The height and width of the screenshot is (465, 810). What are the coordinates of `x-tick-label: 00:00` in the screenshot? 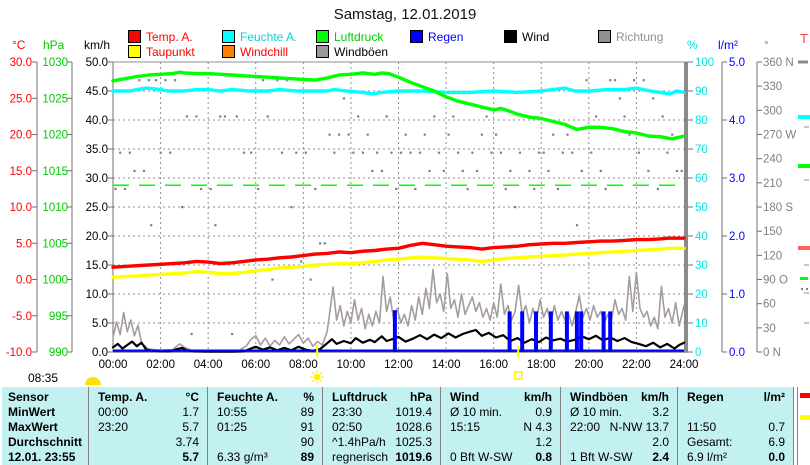 It's located at (113, 365).